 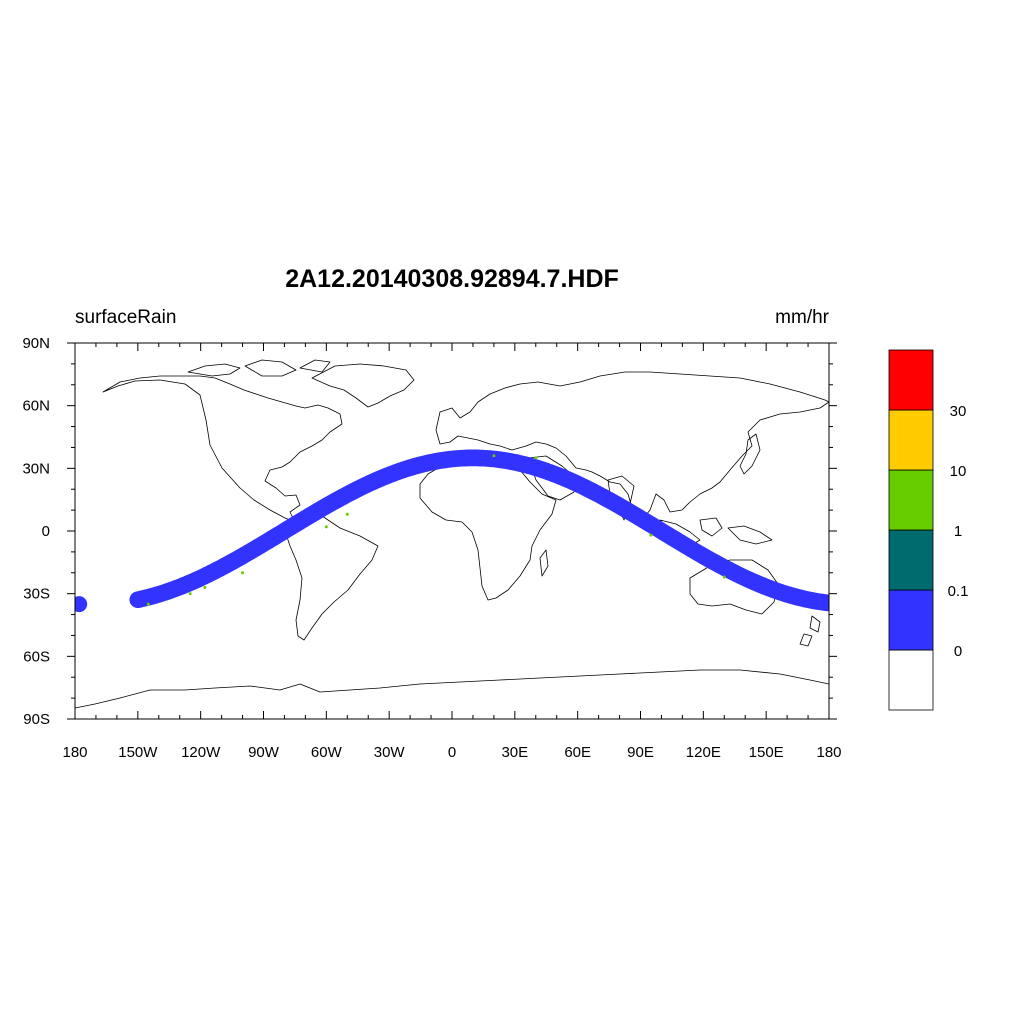 What do you see at coordinates (46, 531) in the screenshot?
I see `y-tick-label: 0` at bounding box center [46, 531].